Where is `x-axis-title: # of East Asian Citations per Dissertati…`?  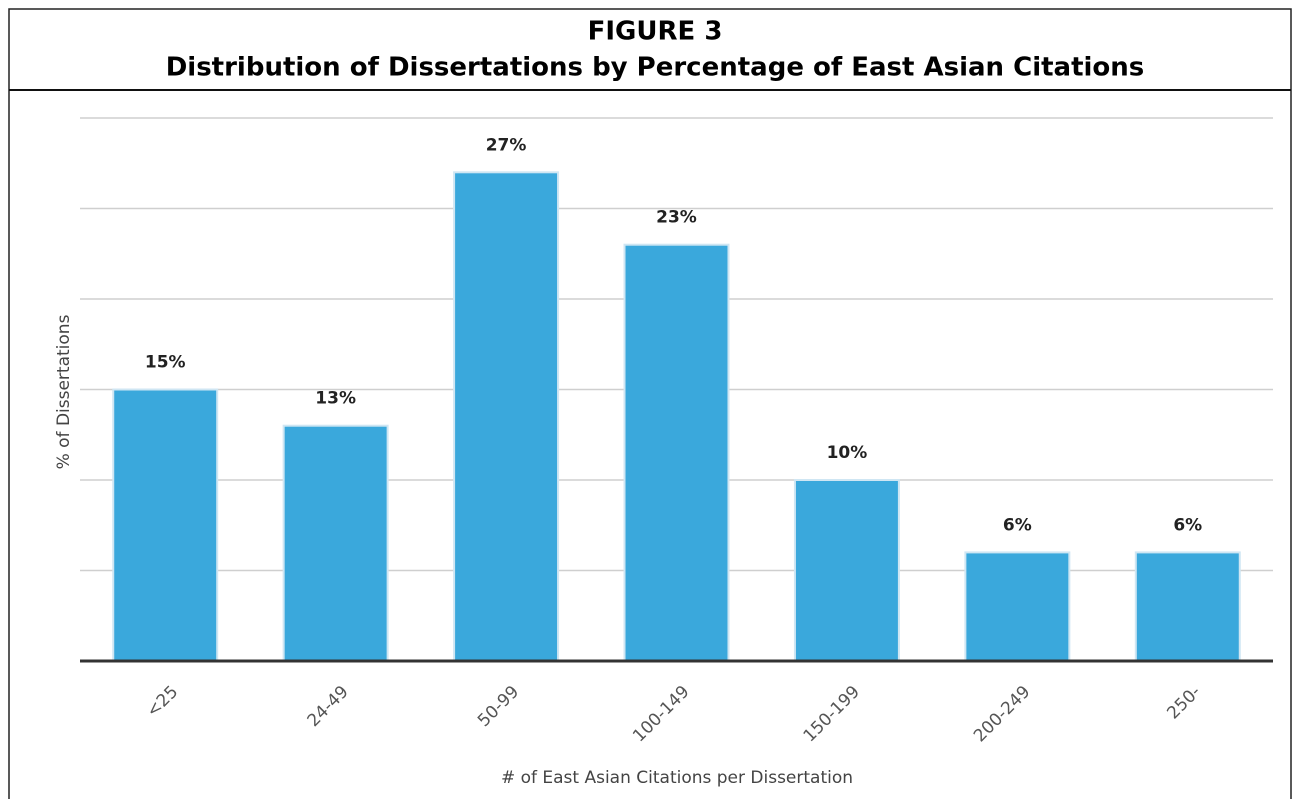 x-axis-title: # of East Asian Citations per Dissertati… is located at coordinates (677, 778).